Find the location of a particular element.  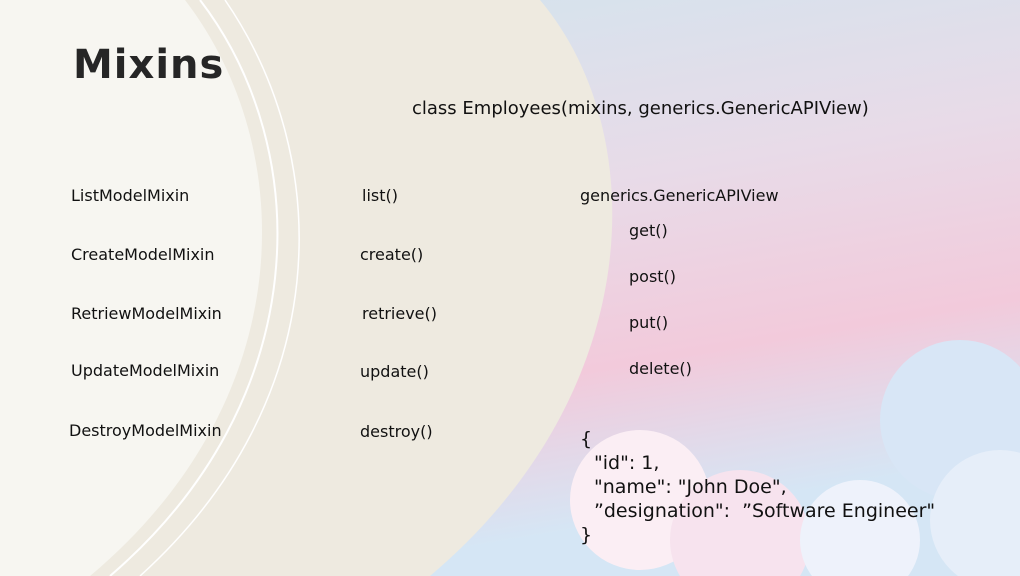

mixin: UpdateModelMixin is located at coordinates (145, 370).